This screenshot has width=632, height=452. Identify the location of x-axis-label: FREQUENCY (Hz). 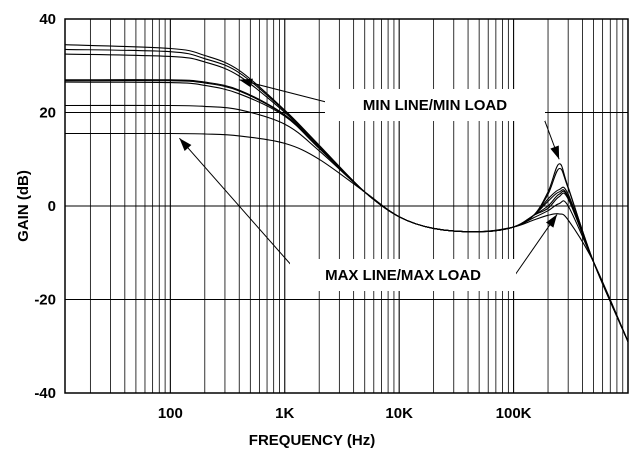
(312, 440).